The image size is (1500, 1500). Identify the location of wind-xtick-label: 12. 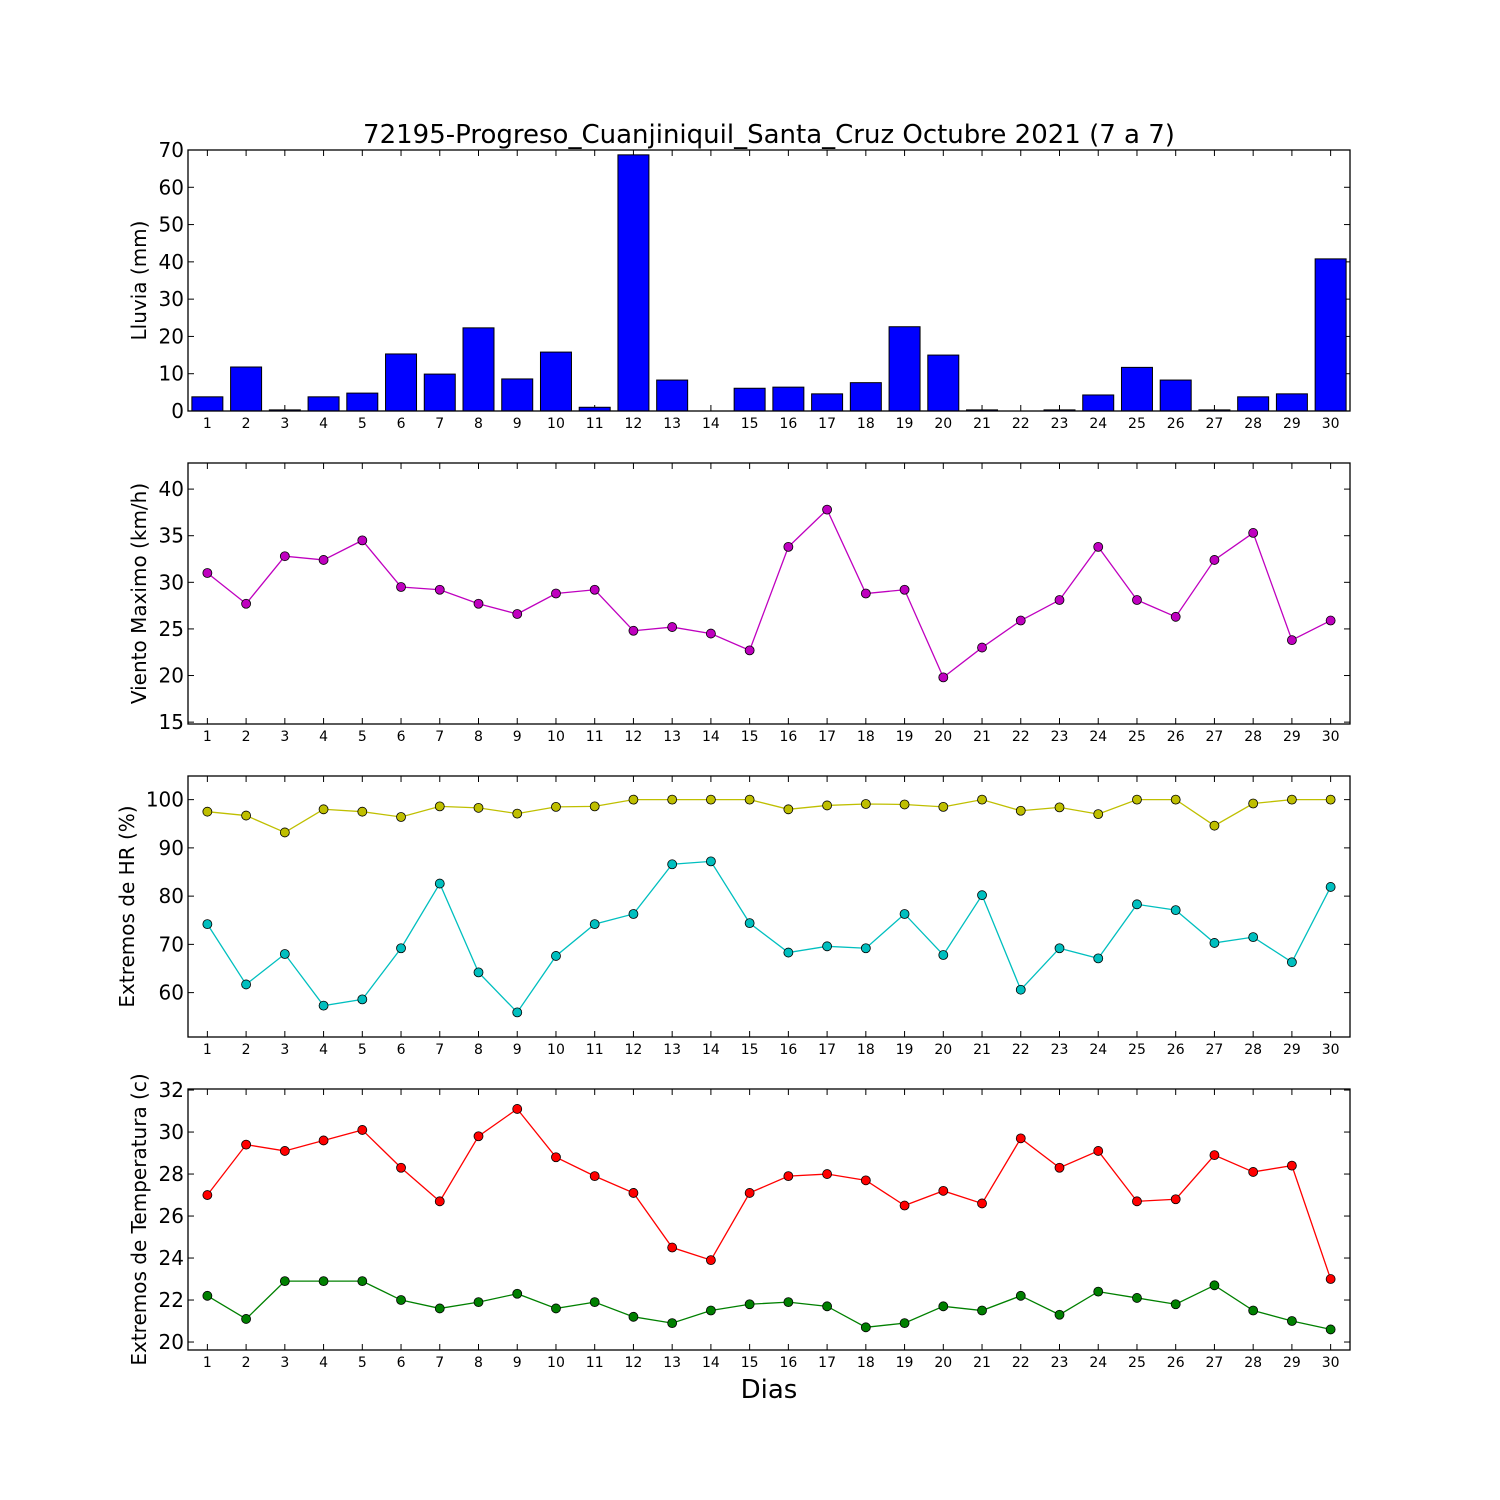
(634, 737).